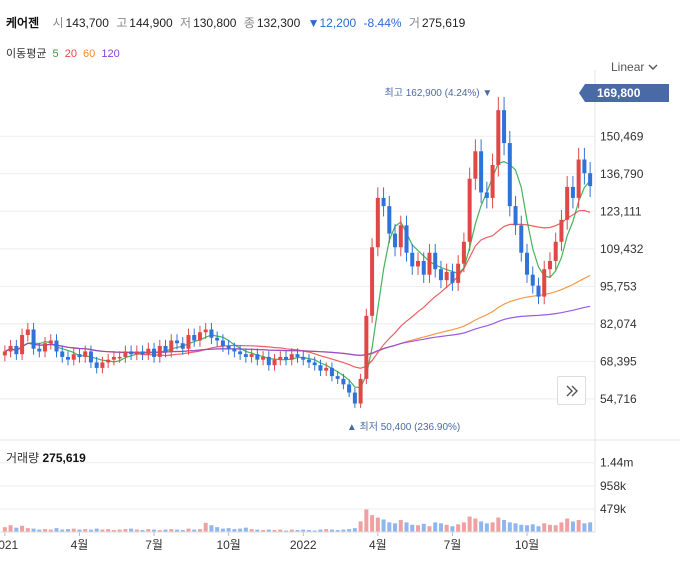 Image resolution: width=680 pixels, height=565 pixels. I want to click on open-value: 143,700, so click(87, 23).